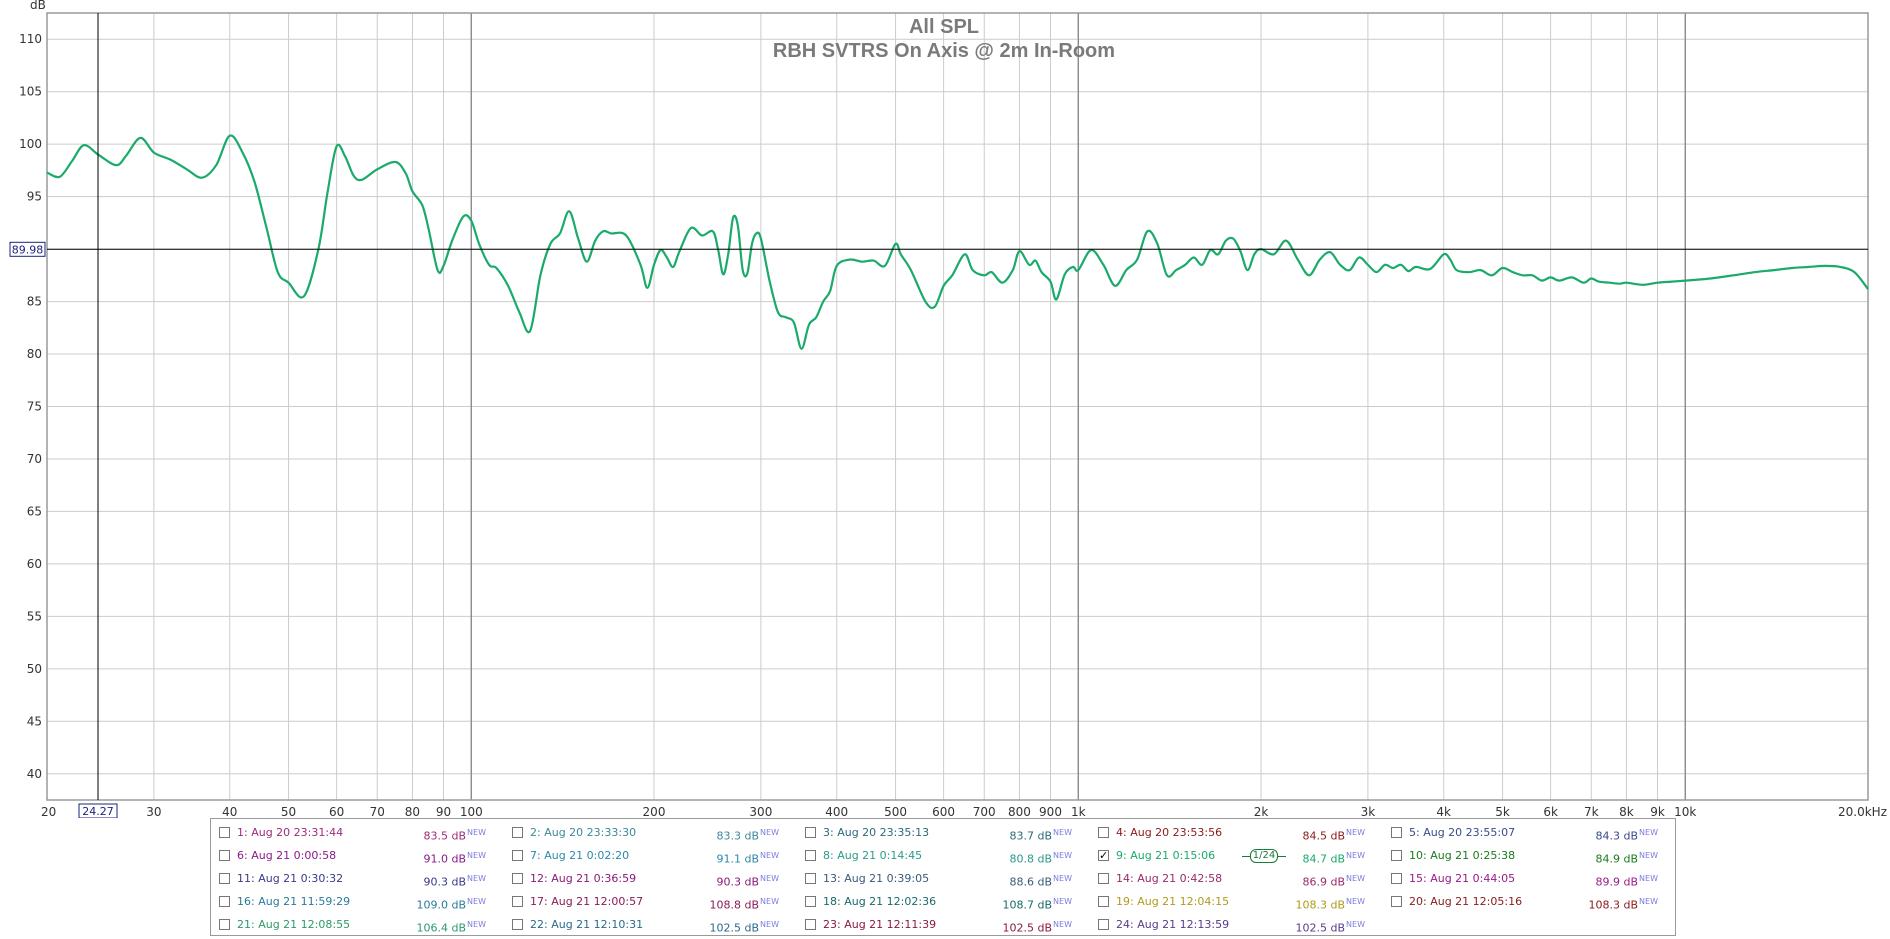  I want to click on legend-item-value: 84.9 dBNEW, so click(1619, 858).